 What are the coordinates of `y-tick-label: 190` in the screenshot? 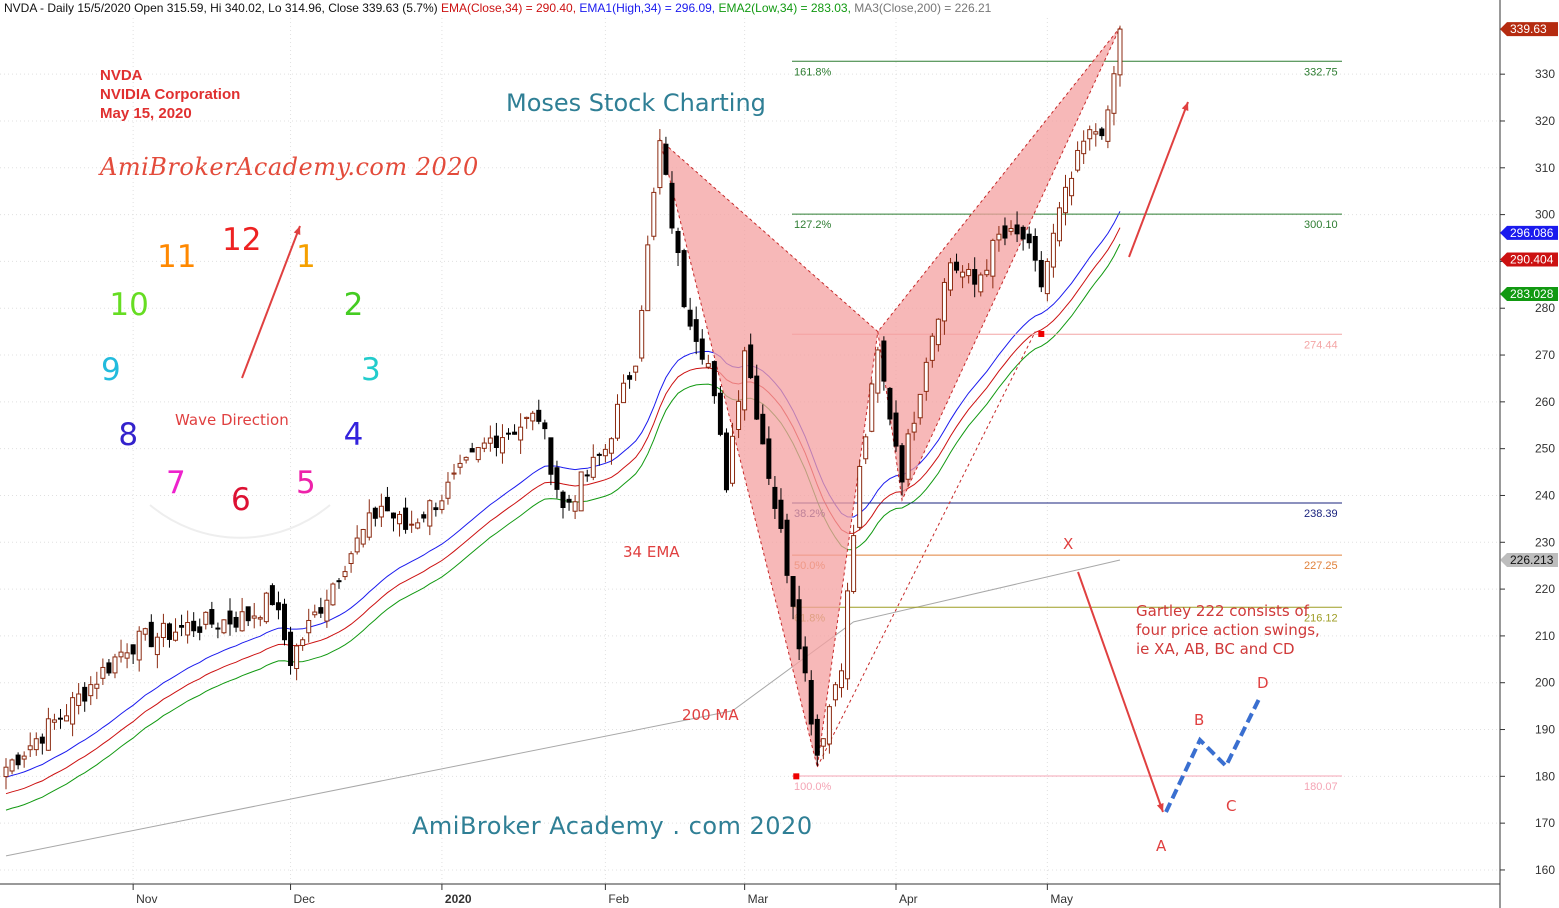 It's located at (1545, 730).